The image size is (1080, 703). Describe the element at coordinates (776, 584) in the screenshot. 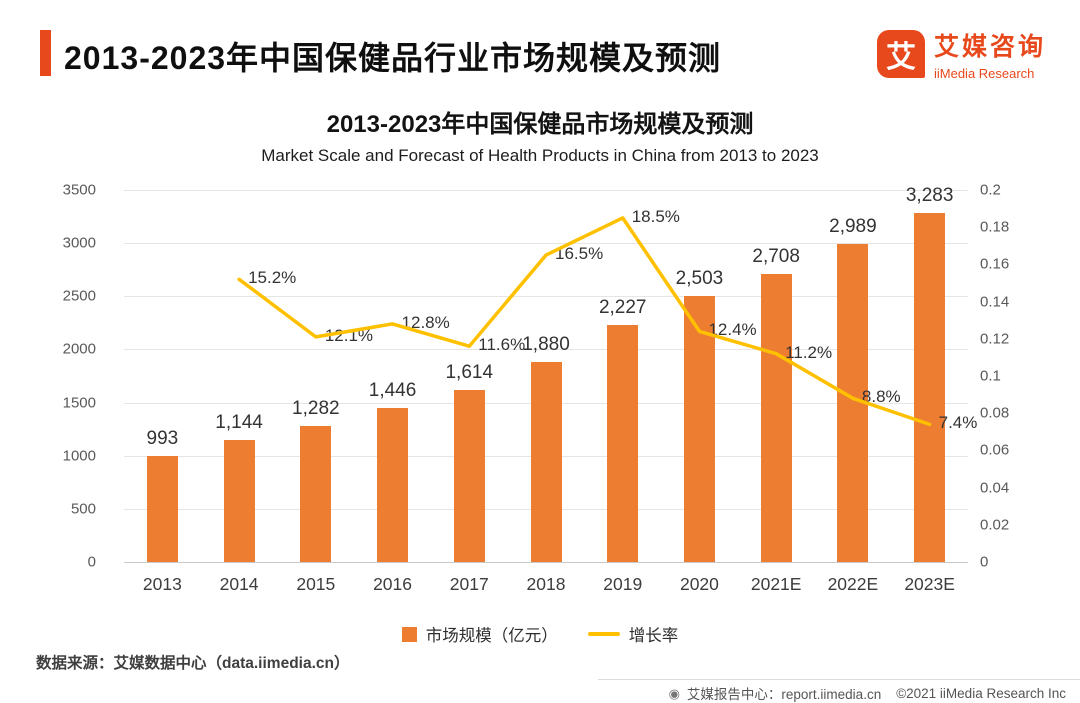

I see `x-axis-label: 2021E` at that location.